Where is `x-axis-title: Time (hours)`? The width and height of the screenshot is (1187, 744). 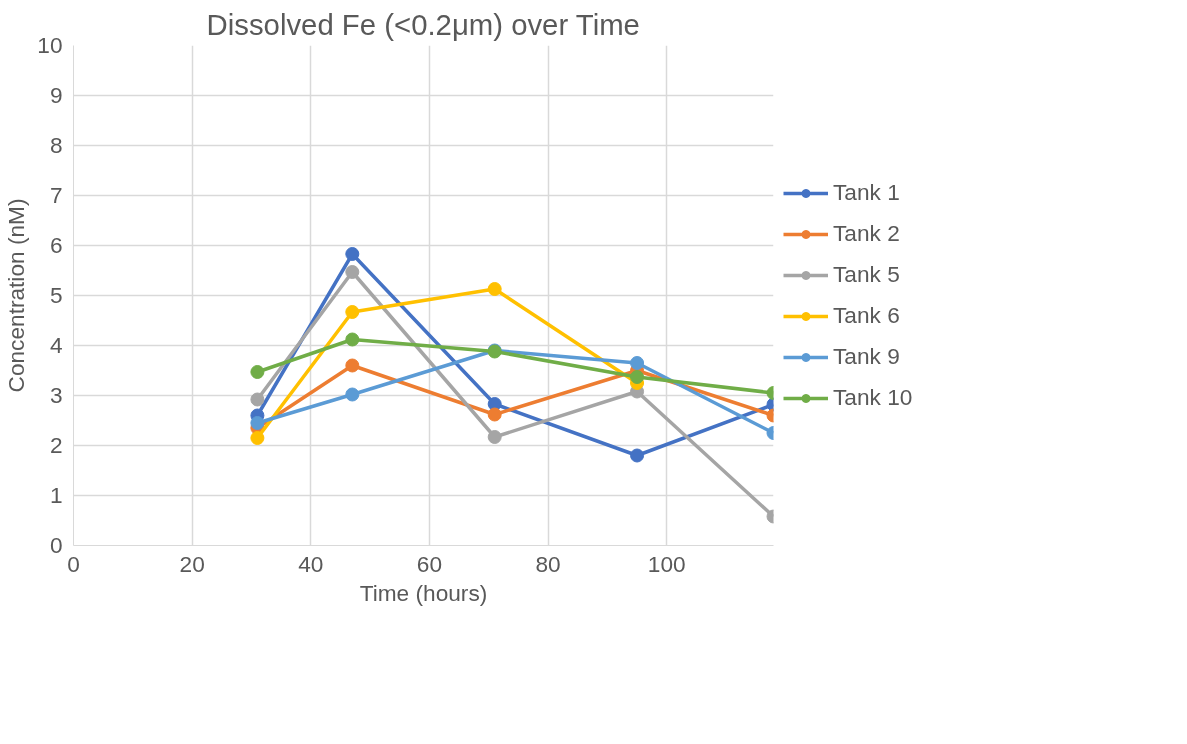 x-axis-title: Time (hours) is located at coordinates (423, 592).